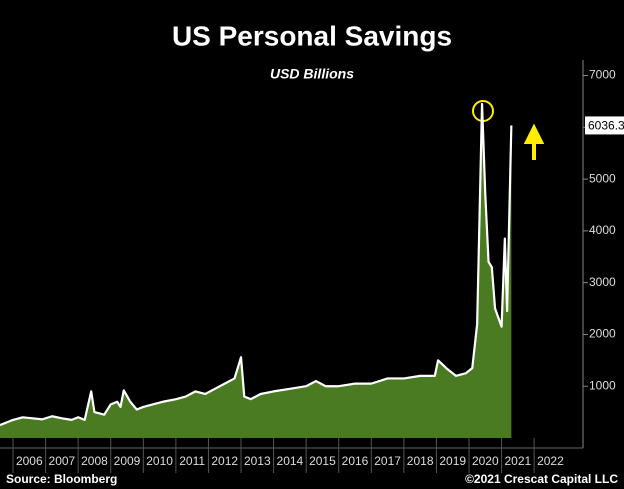 Image resolution: width=624 pixels, height=489 pixels. Describe the element at coordinates (29, 461) in the screenshot. I see `x-tick-label: 2006` at that location.